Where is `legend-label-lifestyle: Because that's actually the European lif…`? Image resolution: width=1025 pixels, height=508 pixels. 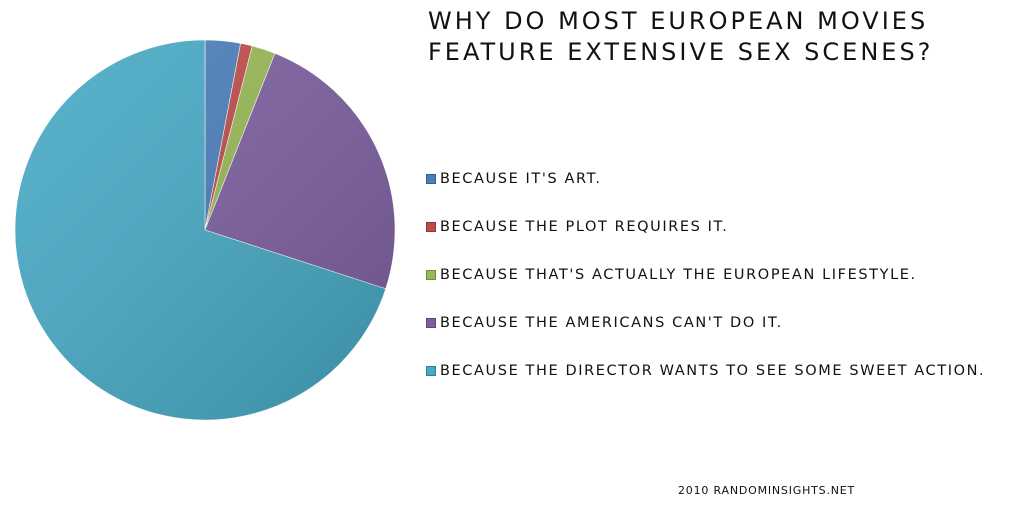 legend-label-lifestyle: Because that's actually the European lif… is located at coordinates (678, 275).